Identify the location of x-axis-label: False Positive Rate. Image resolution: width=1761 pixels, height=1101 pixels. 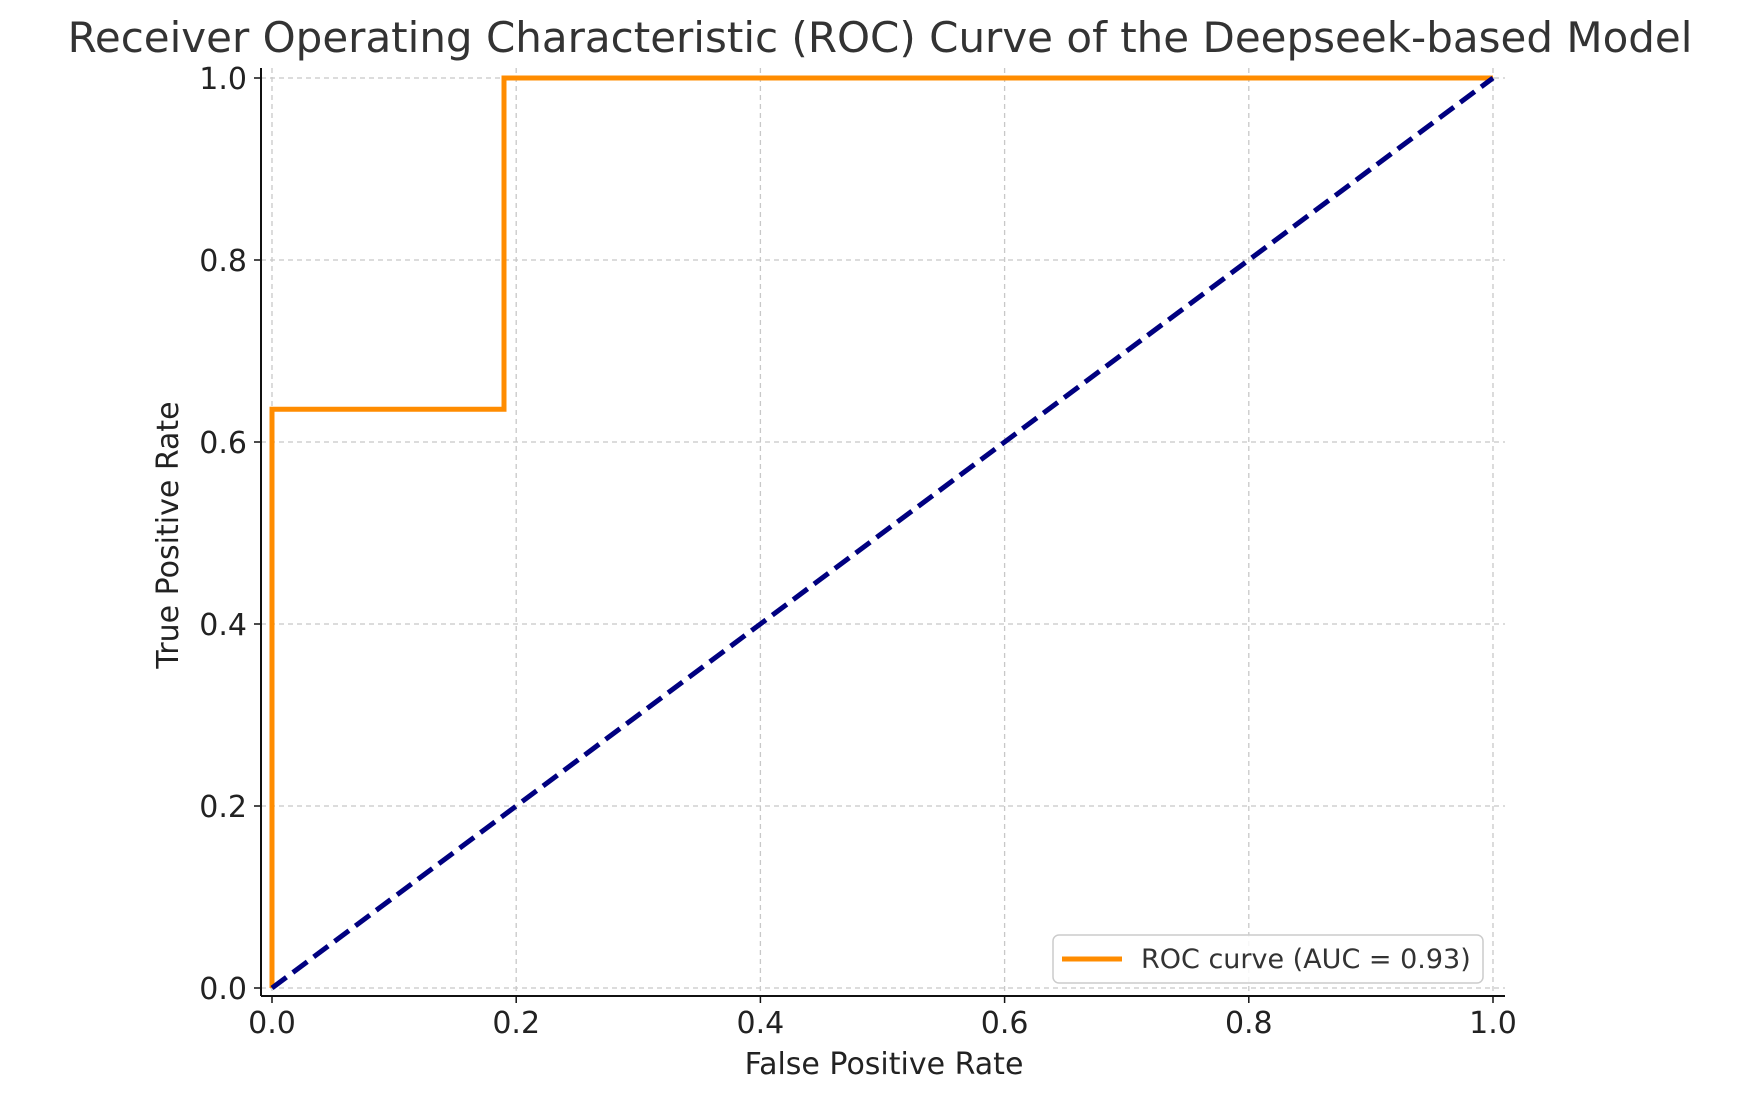
(884, 1064).